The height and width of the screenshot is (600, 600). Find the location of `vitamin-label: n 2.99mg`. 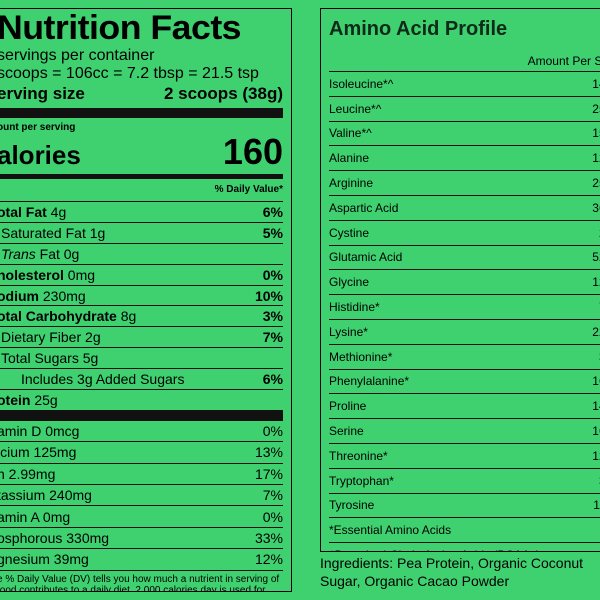

vitamin-label: n 2.99mg is located at coordinates (28, 473).